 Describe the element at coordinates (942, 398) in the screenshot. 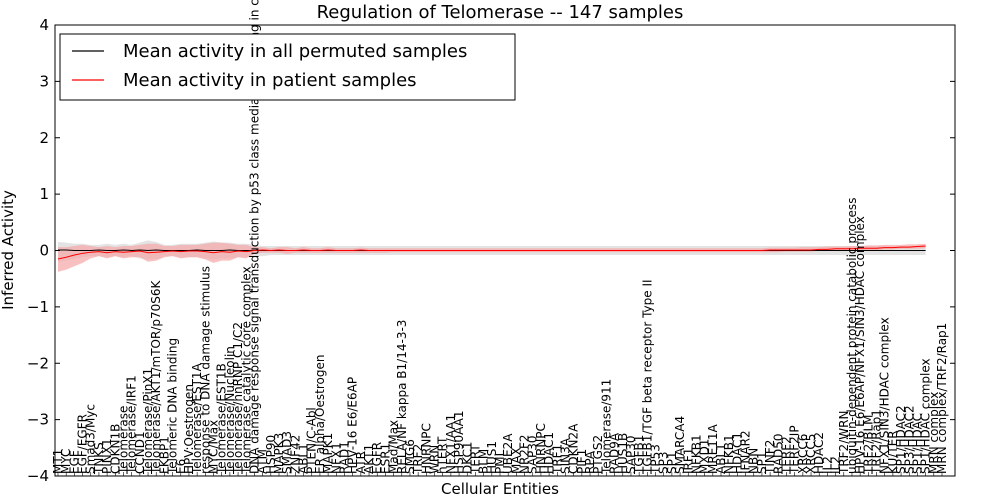

I see `category-label: MRN complex/TRF2/Rap1` at that location.